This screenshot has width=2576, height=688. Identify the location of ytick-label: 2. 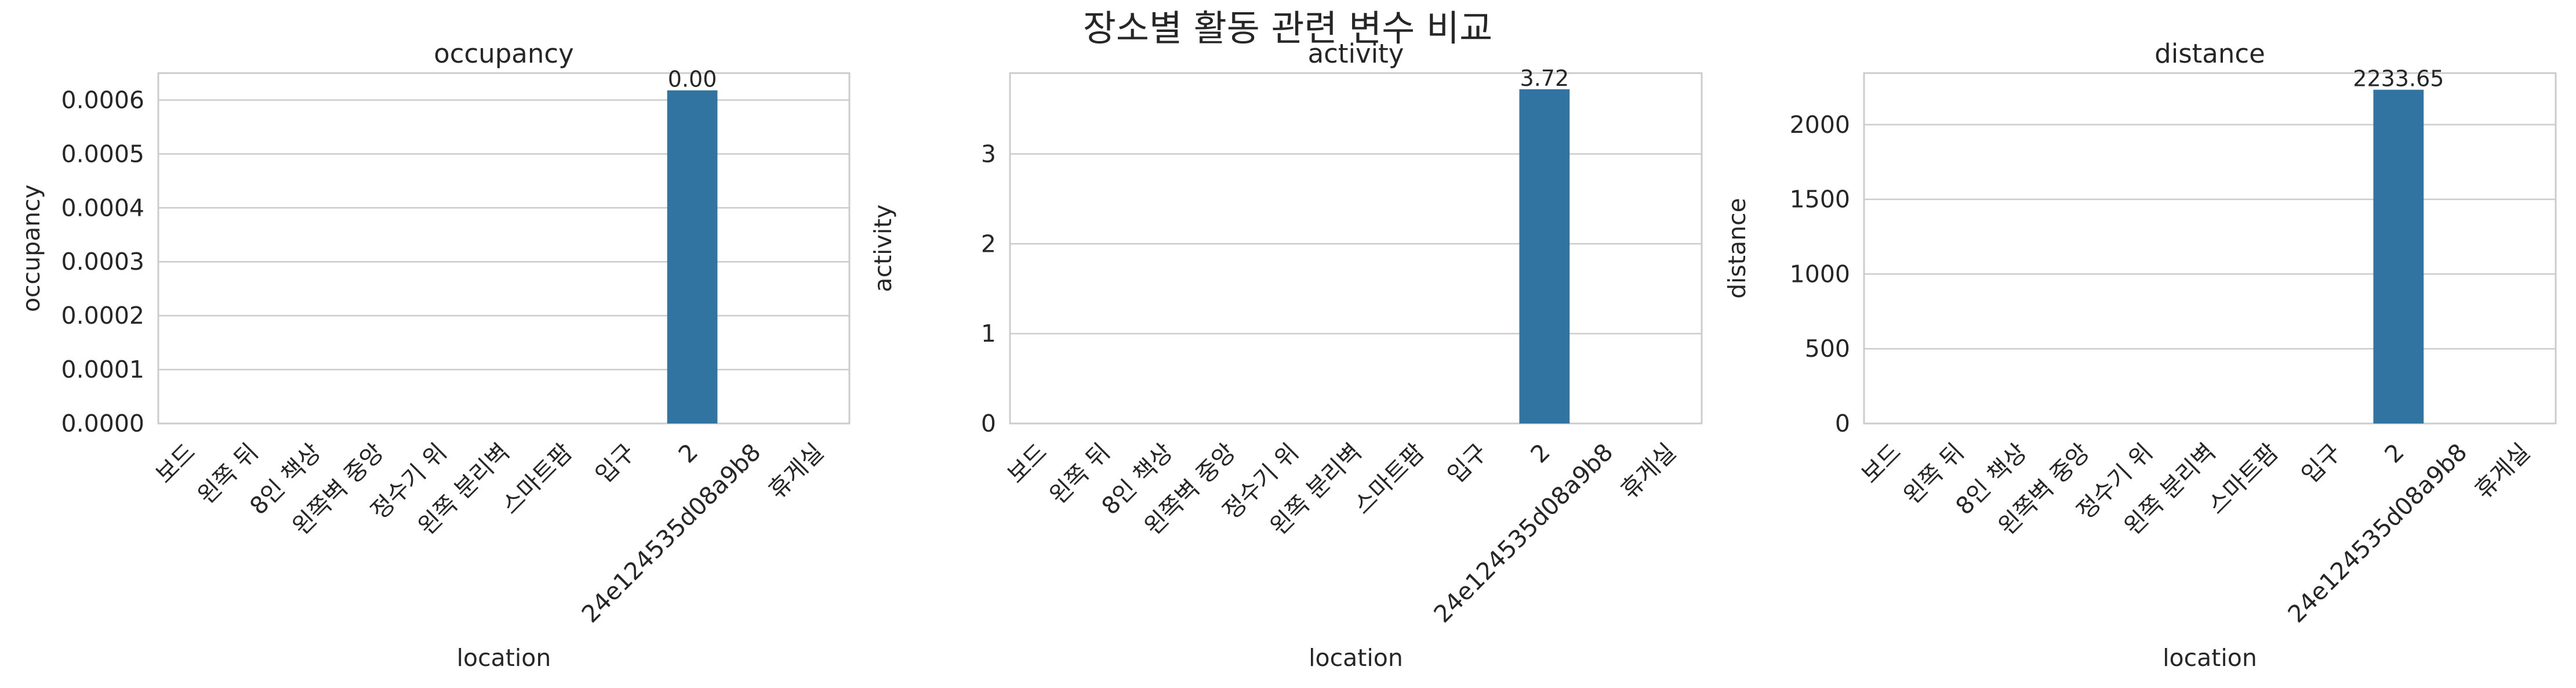
(988, 244).